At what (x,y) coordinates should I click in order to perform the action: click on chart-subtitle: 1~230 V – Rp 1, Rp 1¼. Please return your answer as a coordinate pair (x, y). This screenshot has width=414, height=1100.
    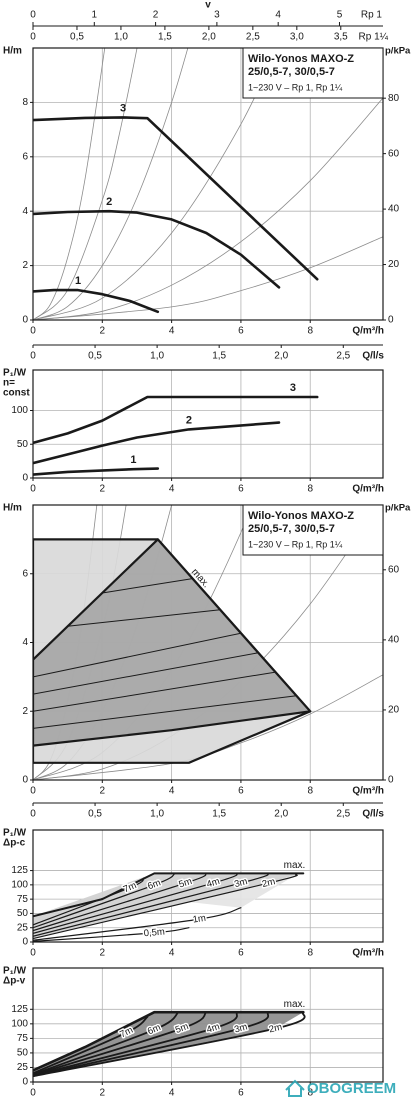
    Looking at the image, I should click on (295, 544).